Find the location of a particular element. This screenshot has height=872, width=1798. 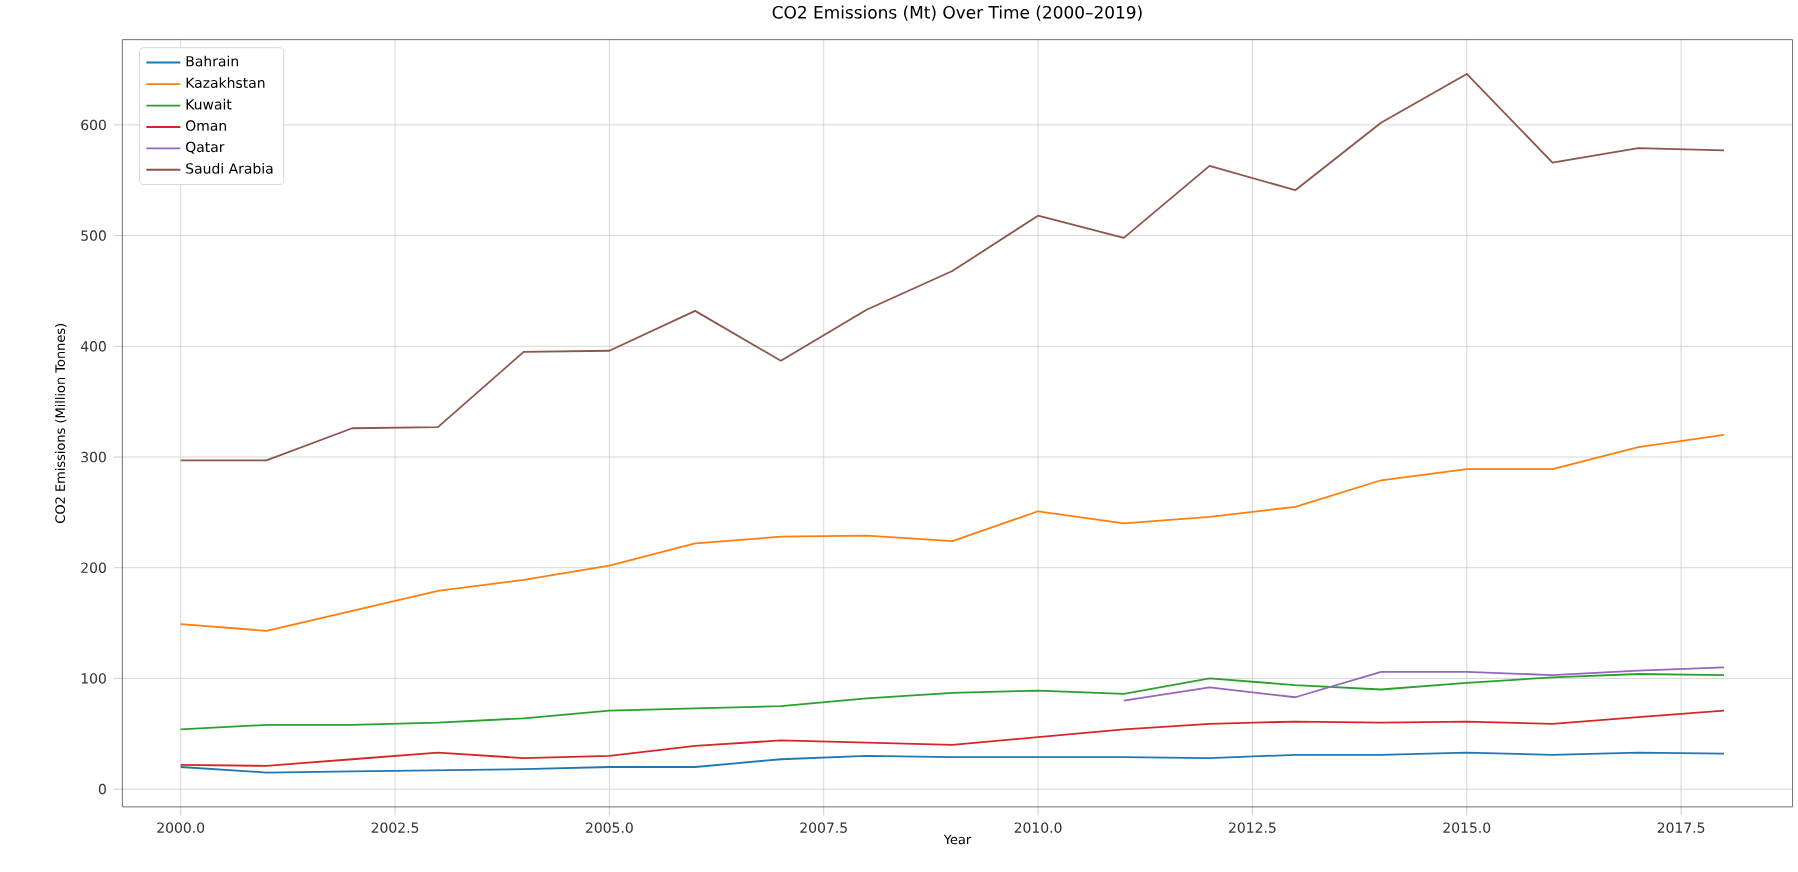

chart-title: CO2 Emissions (Mt) Over Time (2000–2019) is located at coordinates (957, 13).